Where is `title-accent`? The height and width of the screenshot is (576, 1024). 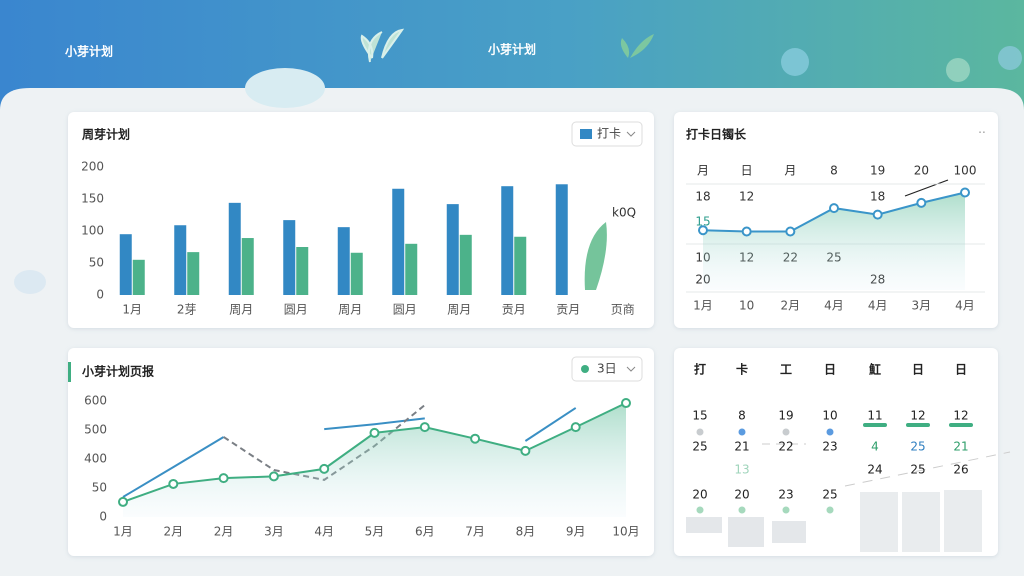
title-accent is located at coordinates (69, 372).